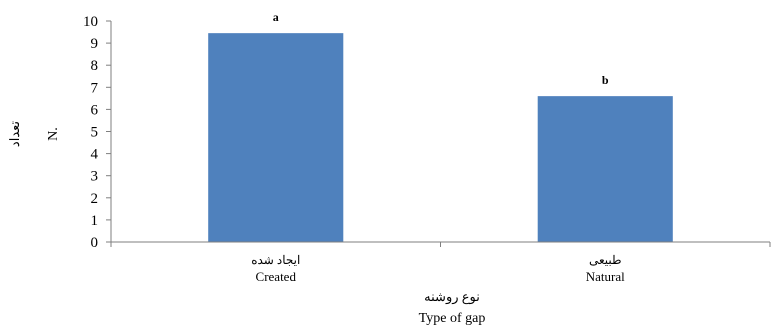 The image size is (774, 332). What do you see at coordinates (605, 169) in the screenshot?
I see `bar-natural` at bounding box center [605, 169].